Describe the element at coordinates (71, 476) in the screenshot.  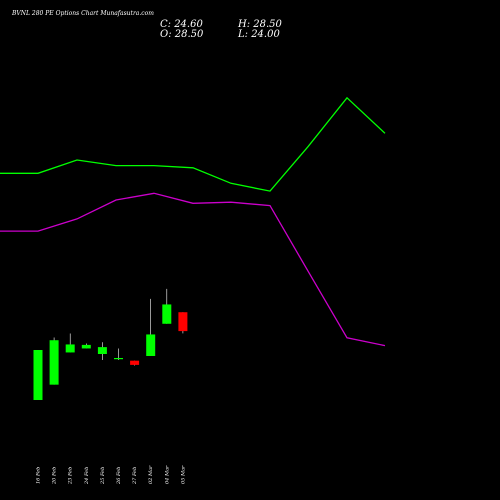
I see `x-tick-label: 23 Feb` at that location.